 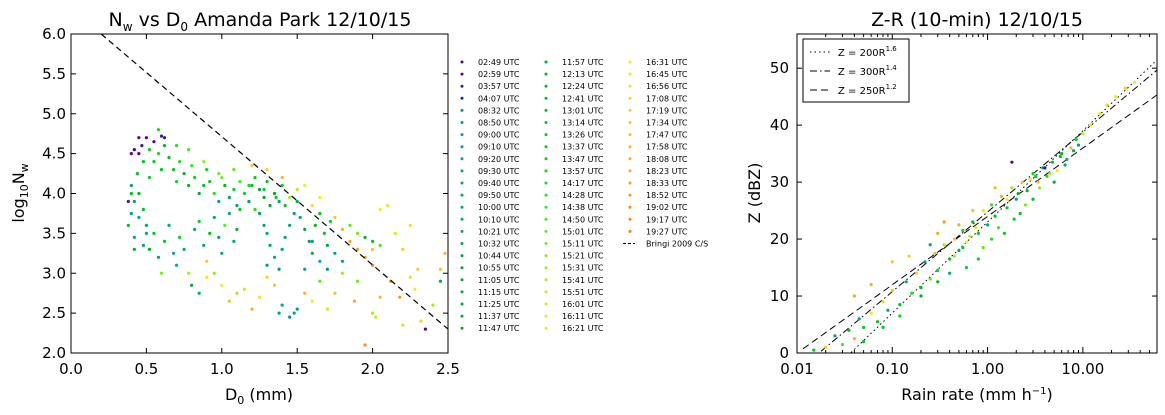 I want to click on legend-label: 14:38 UTC, so click(x=583, y=207).